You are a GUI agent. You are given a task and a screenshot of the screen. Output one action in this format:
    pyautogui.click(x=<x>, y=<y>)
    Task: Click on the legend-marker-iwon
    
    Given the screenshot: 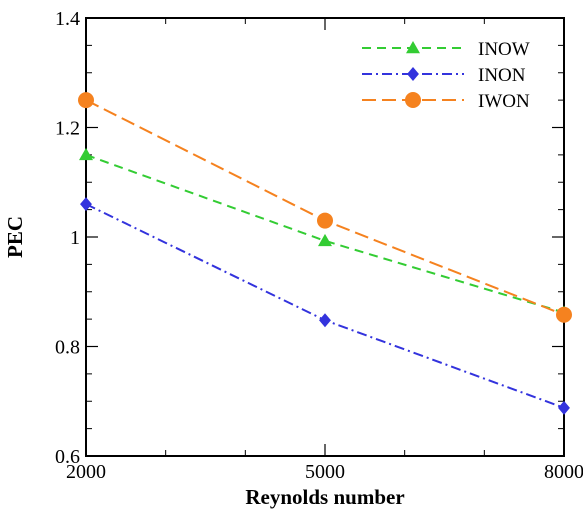 What is the action you would take?
    pyautogui.click(x=413, y=100)
    